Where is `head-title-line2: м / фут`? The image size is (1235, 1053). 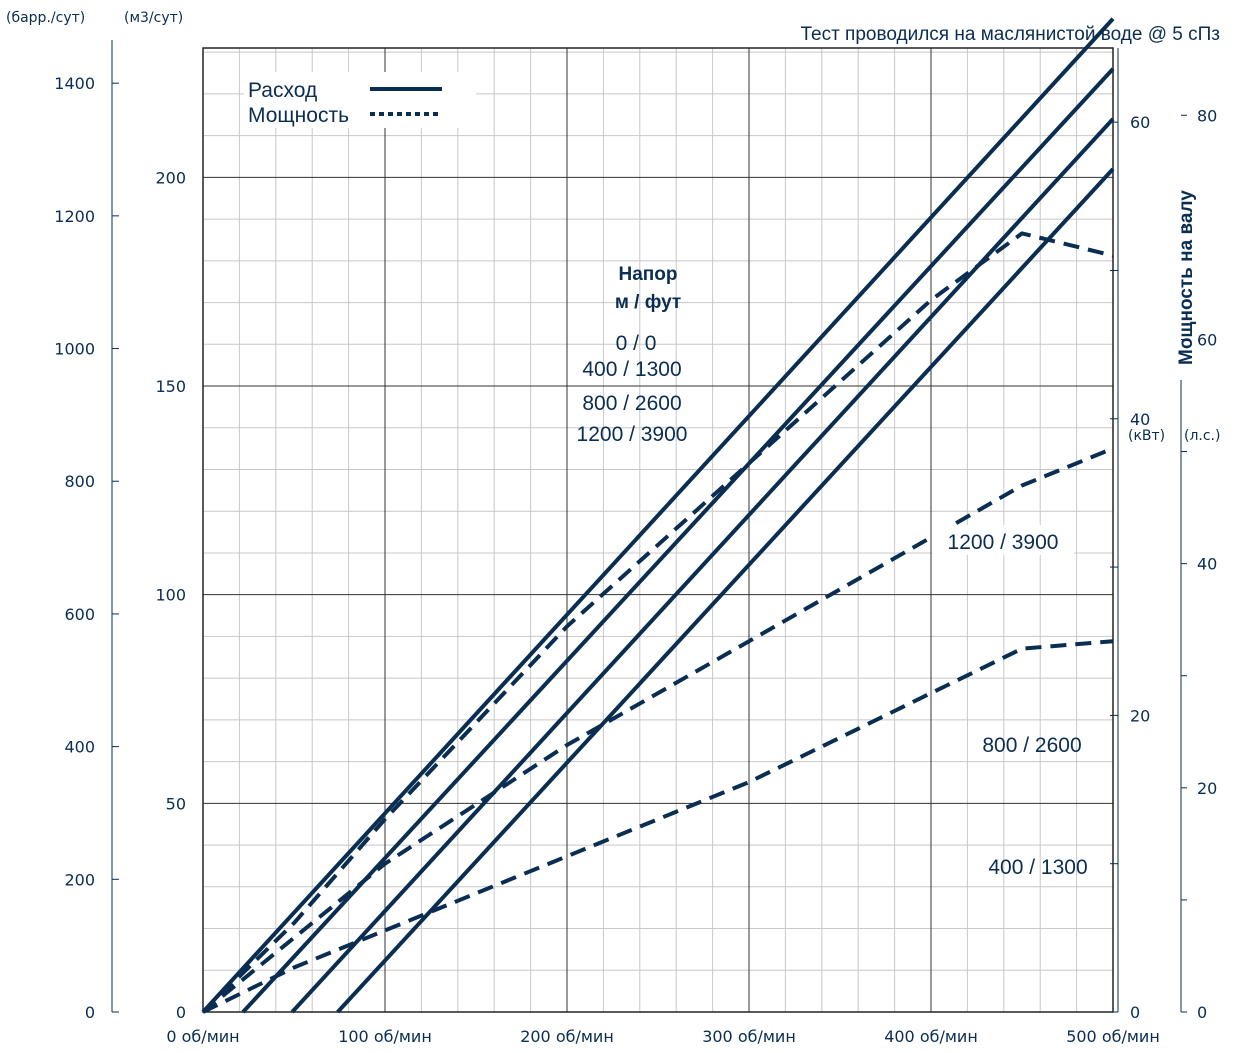 head-title-line2: м / фут is located at coordinates (648, 302).